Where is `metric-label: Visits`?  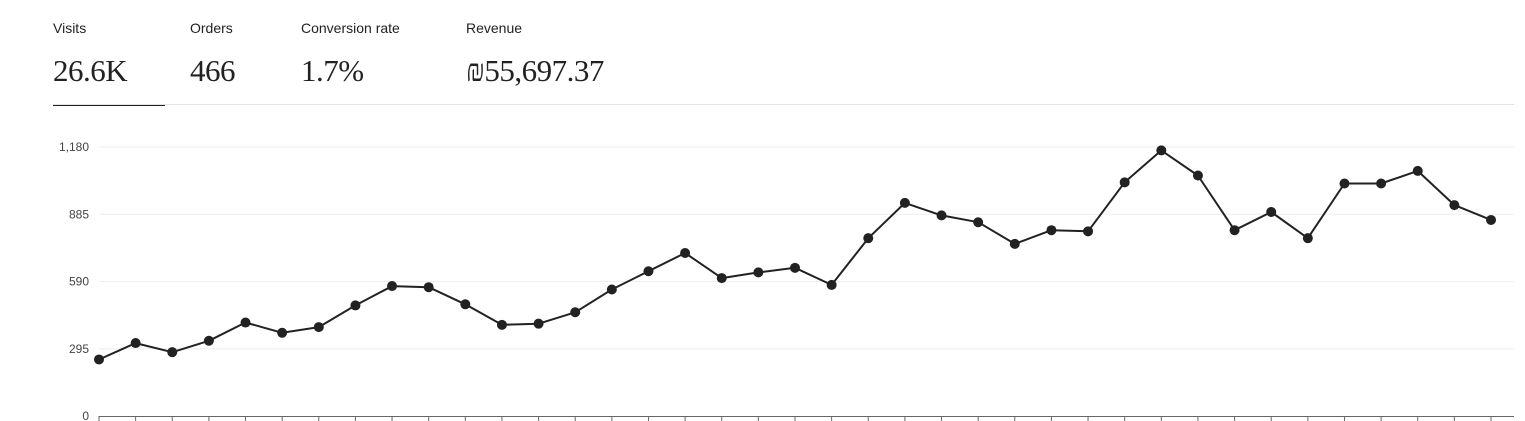 metric-label: Visits is located at coordinates (70, 28).